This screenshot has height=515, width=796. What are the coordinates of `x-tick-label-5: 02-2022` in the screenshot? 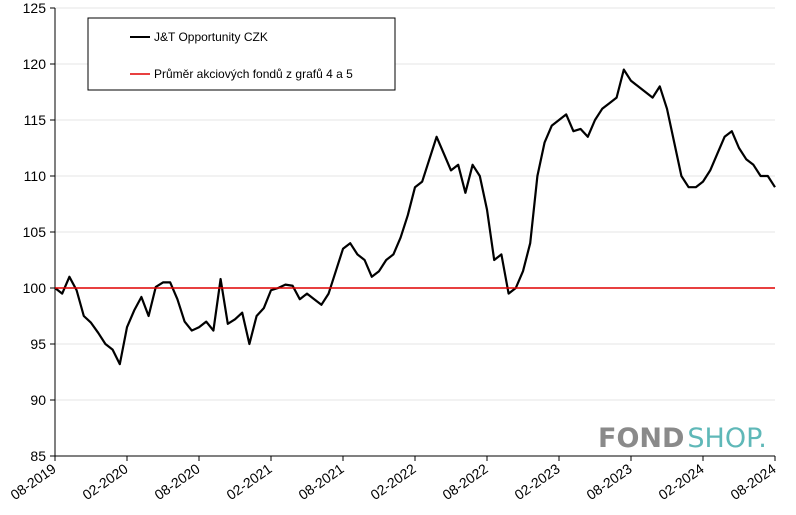 It's located at (392, 481).